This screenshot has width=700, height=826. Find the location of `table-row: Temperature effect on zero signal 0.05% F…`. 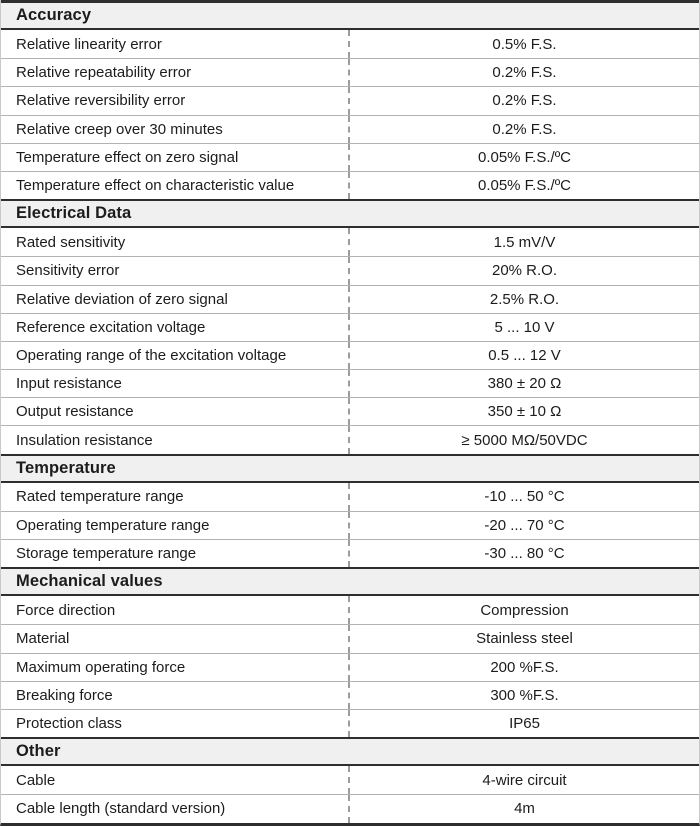

table-row: Temperature effect on zero signal 0.05% F… is located at coordinates (350, 156).